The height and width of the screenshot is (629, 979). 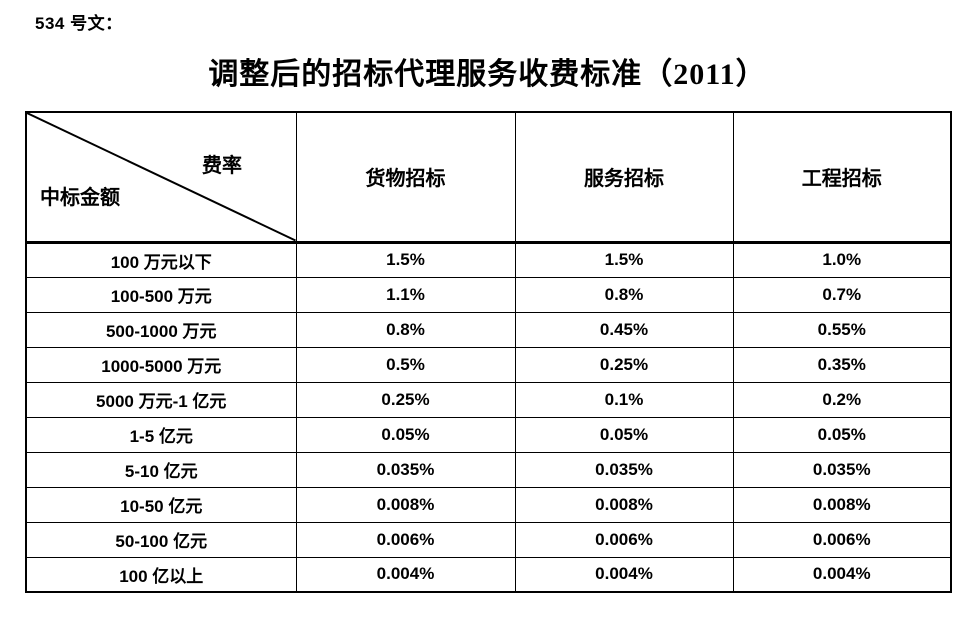 I want to click on rate-cell-goods: 0.5%, so click(x=405, y=364).